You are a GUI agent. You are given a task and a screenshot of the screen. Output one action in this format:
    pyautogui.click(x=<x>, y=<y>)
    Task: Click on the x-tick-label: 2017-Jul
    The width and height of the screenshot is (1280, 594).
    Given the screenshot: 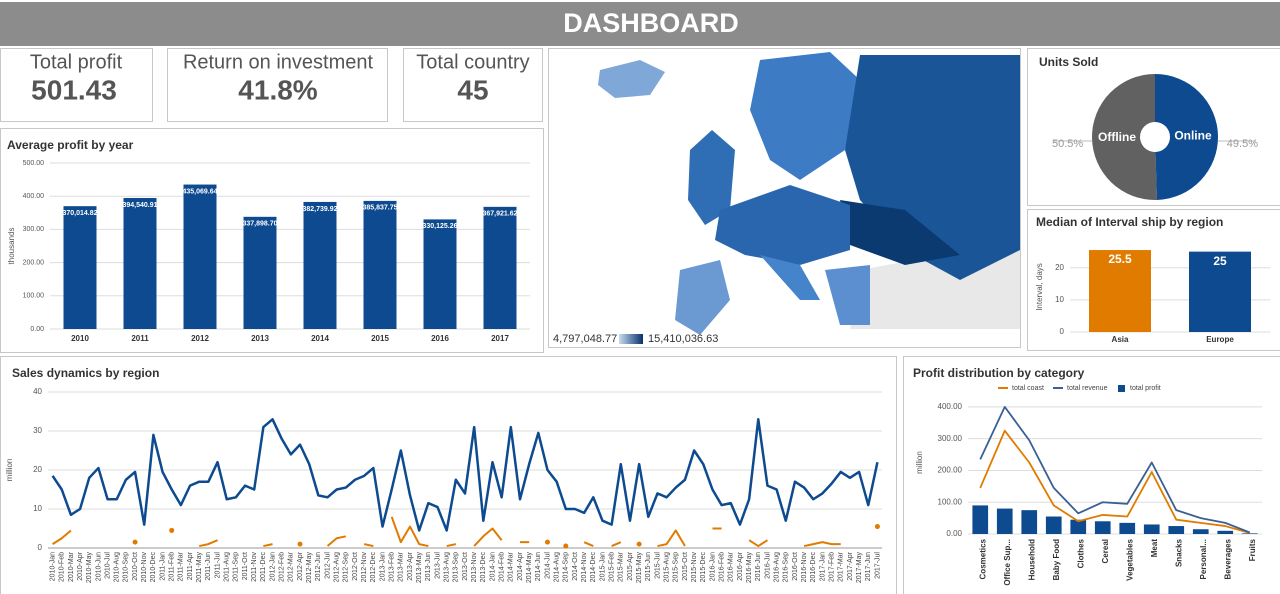 What is the action you would take?
    pyautogui.click(x=877, y=565)
    